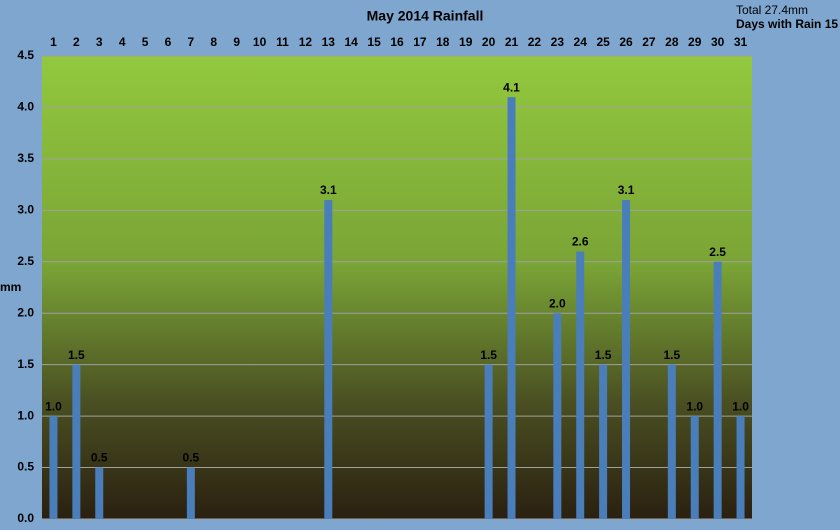 The width and height of the screenshot is (840, 530). I want to click on x-tick-label: 14, so click(352, 42).